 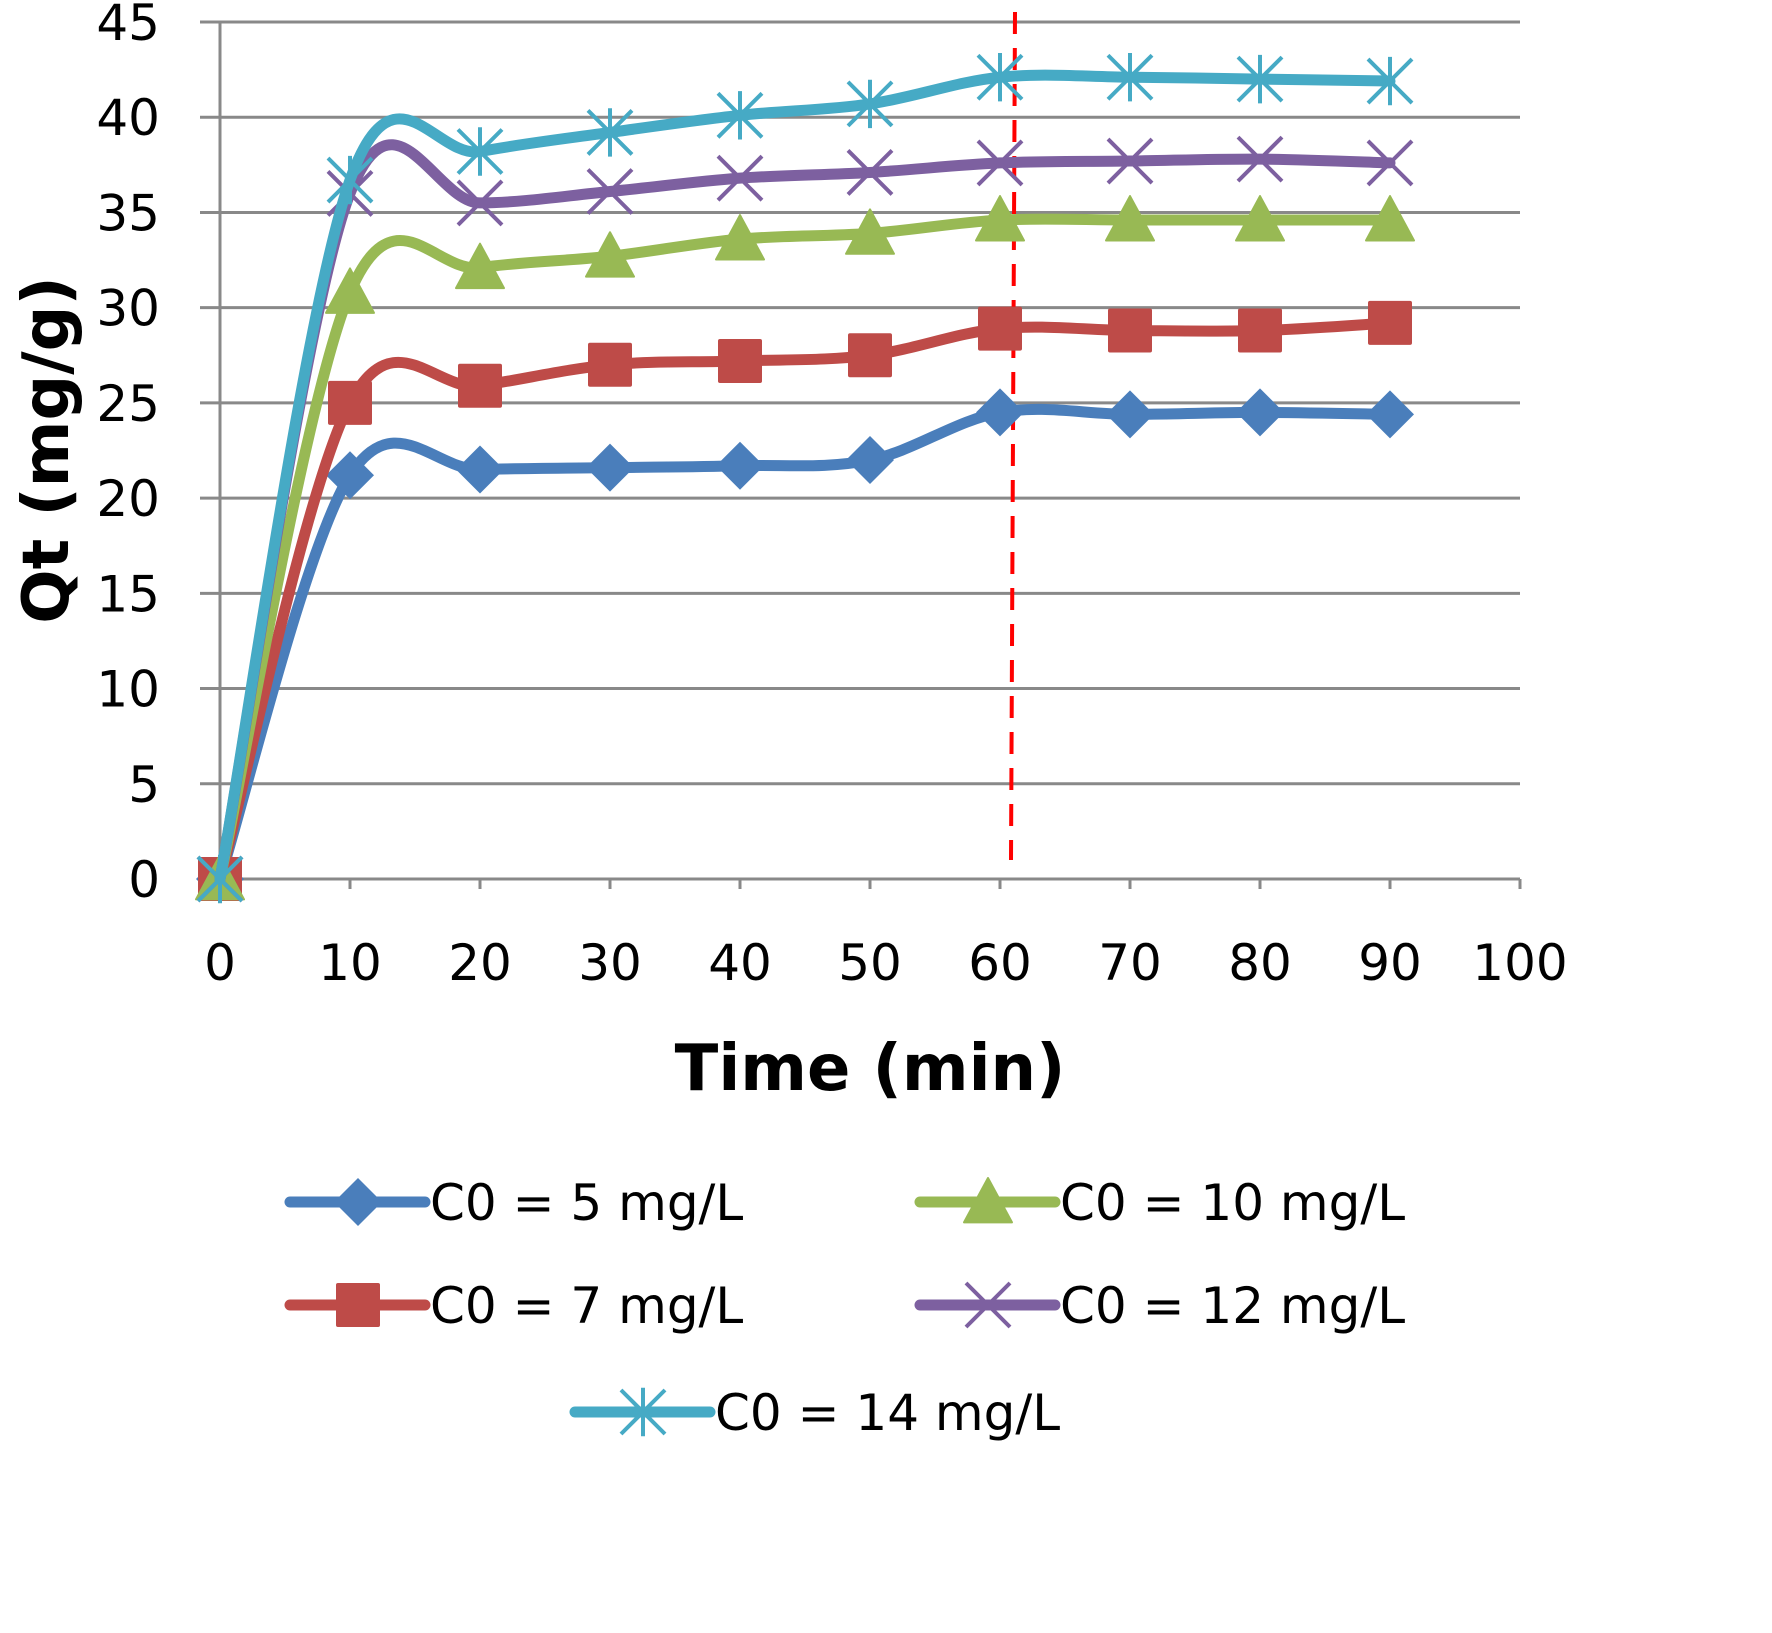 What do you see at coordinates (350, 963) in the screenshot?
I see `x-tick-label: 10` at bounding box center [350, 963].